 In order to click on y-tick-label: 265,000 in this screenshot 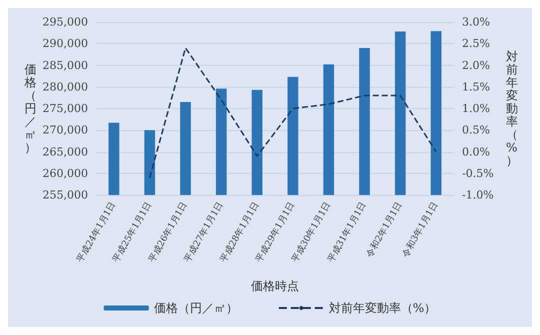, I will do `click(65, 151)`.